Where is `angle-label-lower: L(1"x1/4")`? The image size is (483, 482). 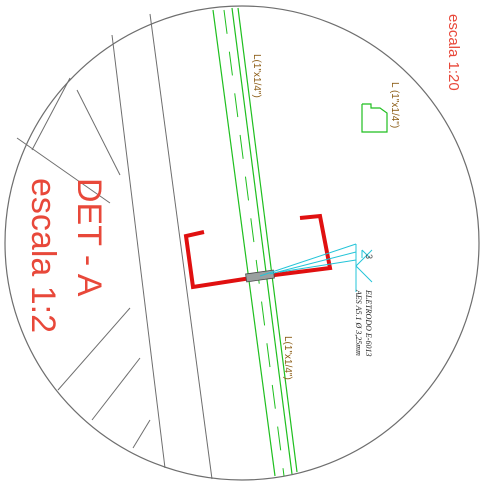 angle-label-lower: L(1"x1/4") is located at coordinates (287, 358).